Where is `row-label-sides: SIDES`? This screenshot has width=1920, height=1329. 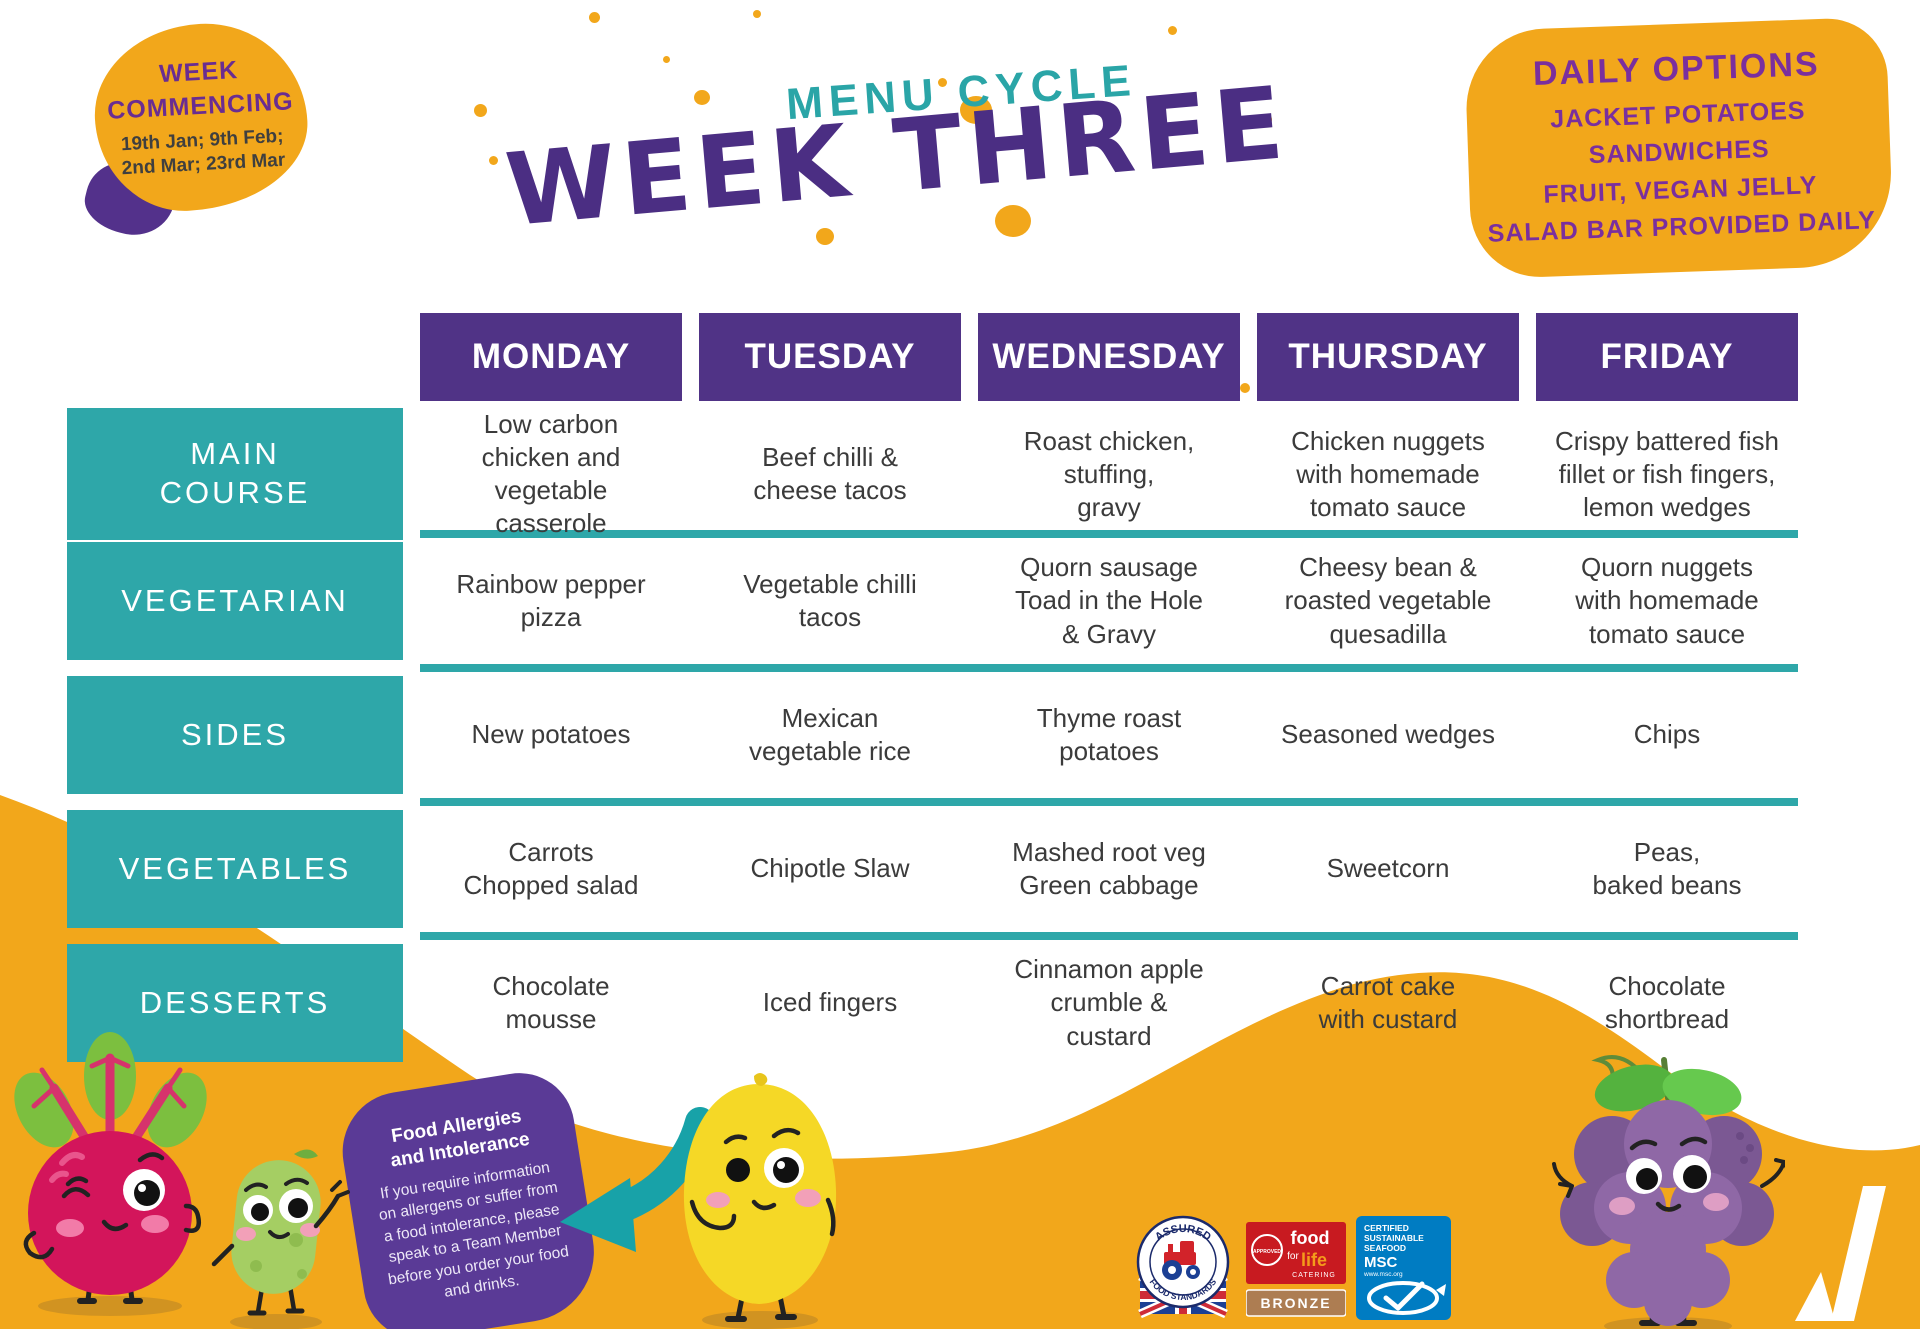
row-label-sides: SIDES is located at coordinates (235, 735).